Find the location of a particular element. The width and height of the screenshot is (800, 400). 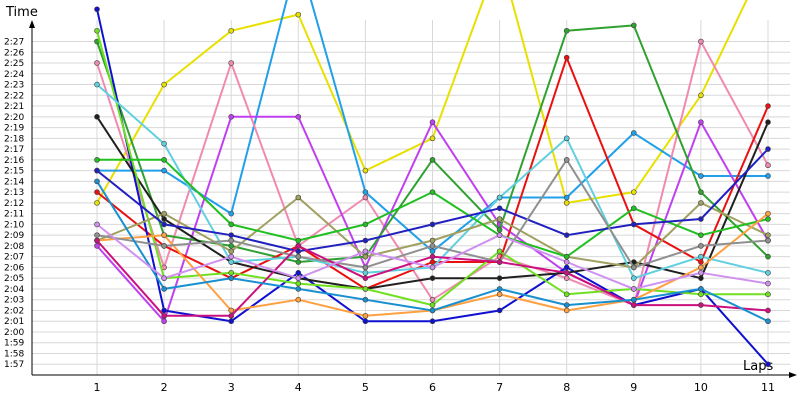

x-tick-label: 2 is located at coordinates (164, 387).